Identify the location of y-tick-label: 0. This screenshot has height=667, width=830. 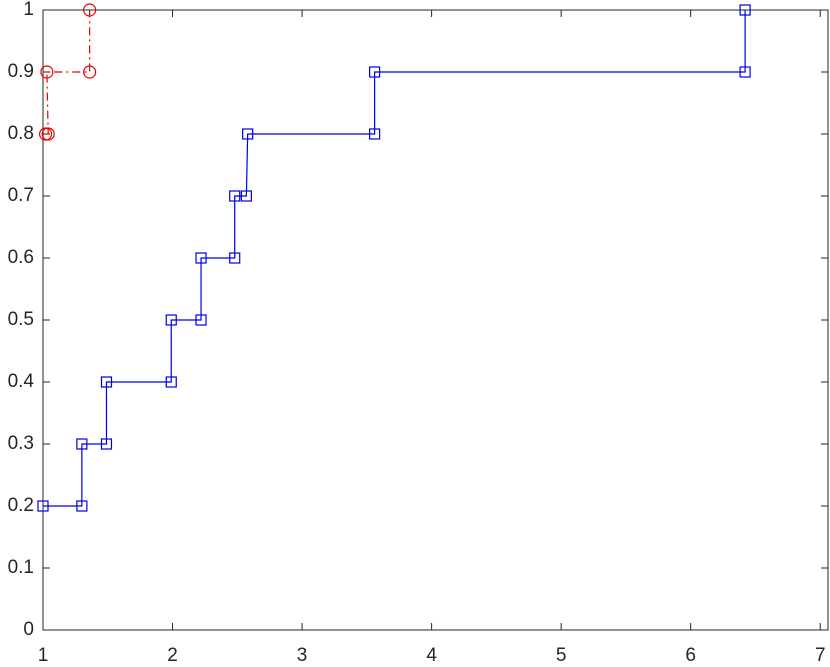
(28, 629).